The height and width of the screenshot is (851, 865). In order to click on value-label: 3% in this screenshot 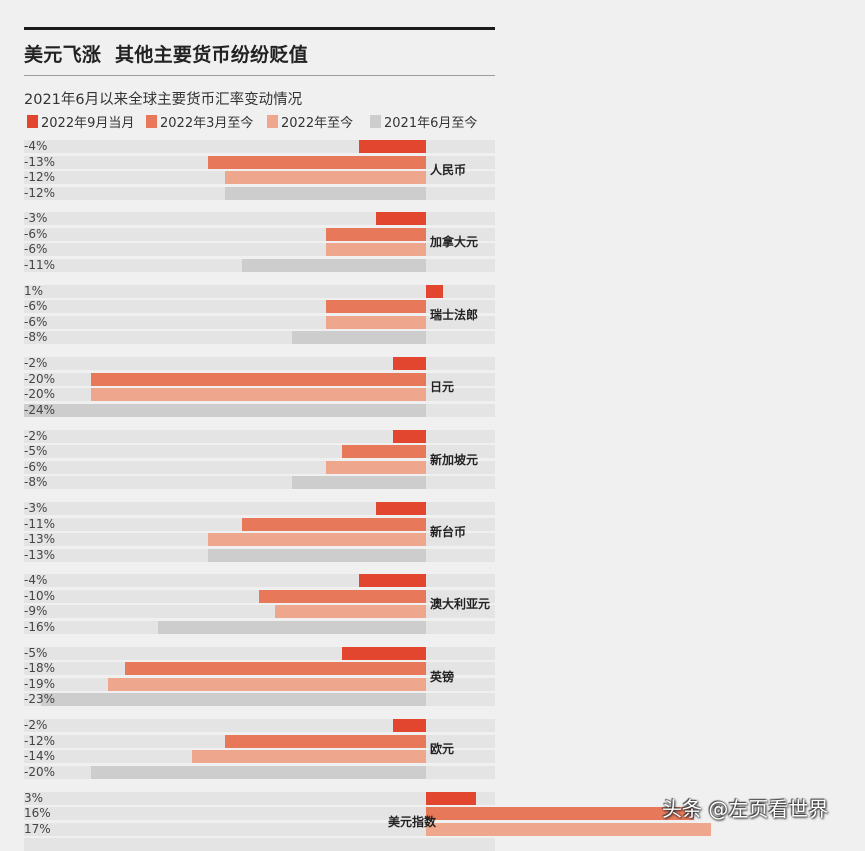, I will do `click(34, 797)`.